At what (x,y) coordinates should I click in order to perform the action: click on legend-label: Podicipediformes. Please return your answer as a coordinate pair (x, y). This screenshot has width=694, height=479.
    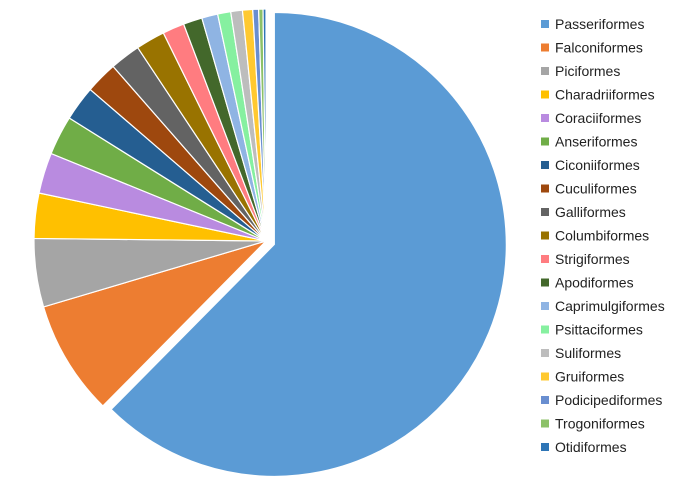
    Looking at the image, I should click on (608, 400).